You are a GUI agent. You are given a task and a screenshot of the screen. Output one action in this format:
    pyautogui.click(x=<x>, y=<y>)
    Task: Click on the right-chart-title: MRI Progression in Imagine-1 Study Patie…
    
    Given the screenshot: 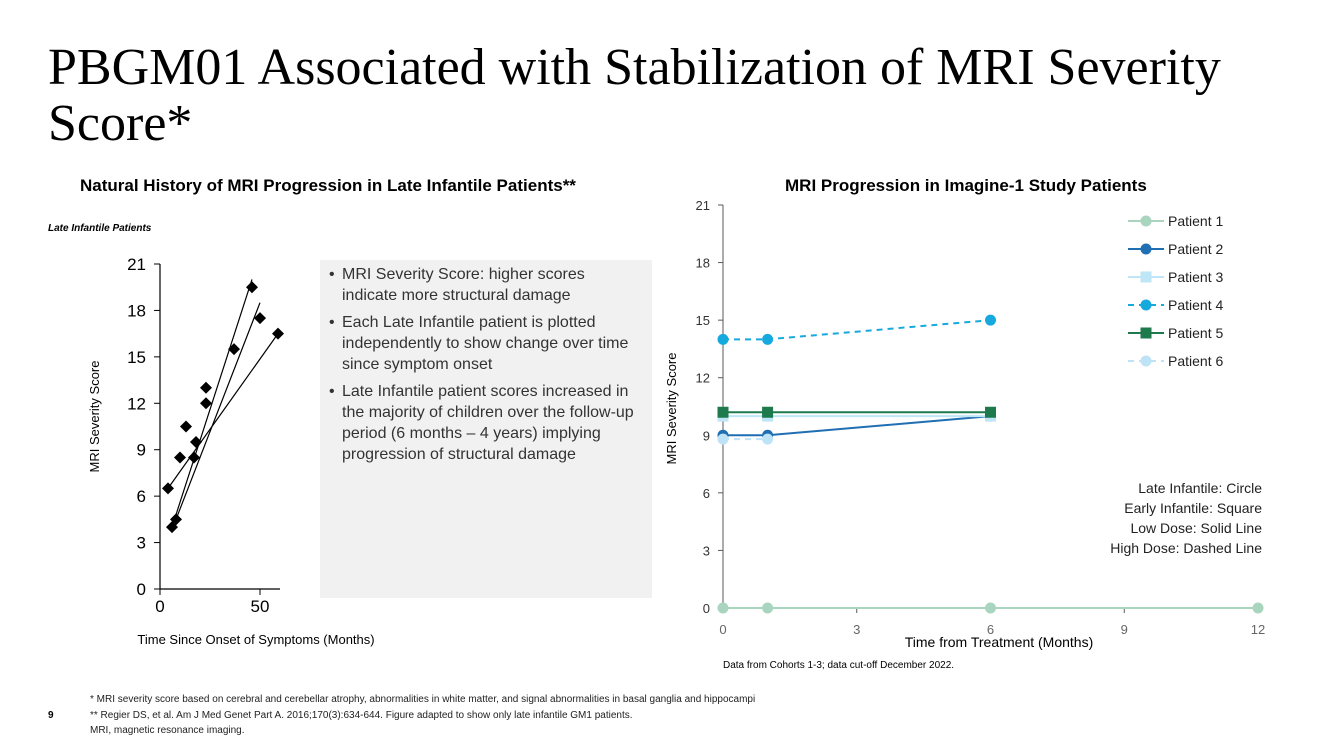 What is the action you would take?
    pyautogui.click(x=966, y=185)
    